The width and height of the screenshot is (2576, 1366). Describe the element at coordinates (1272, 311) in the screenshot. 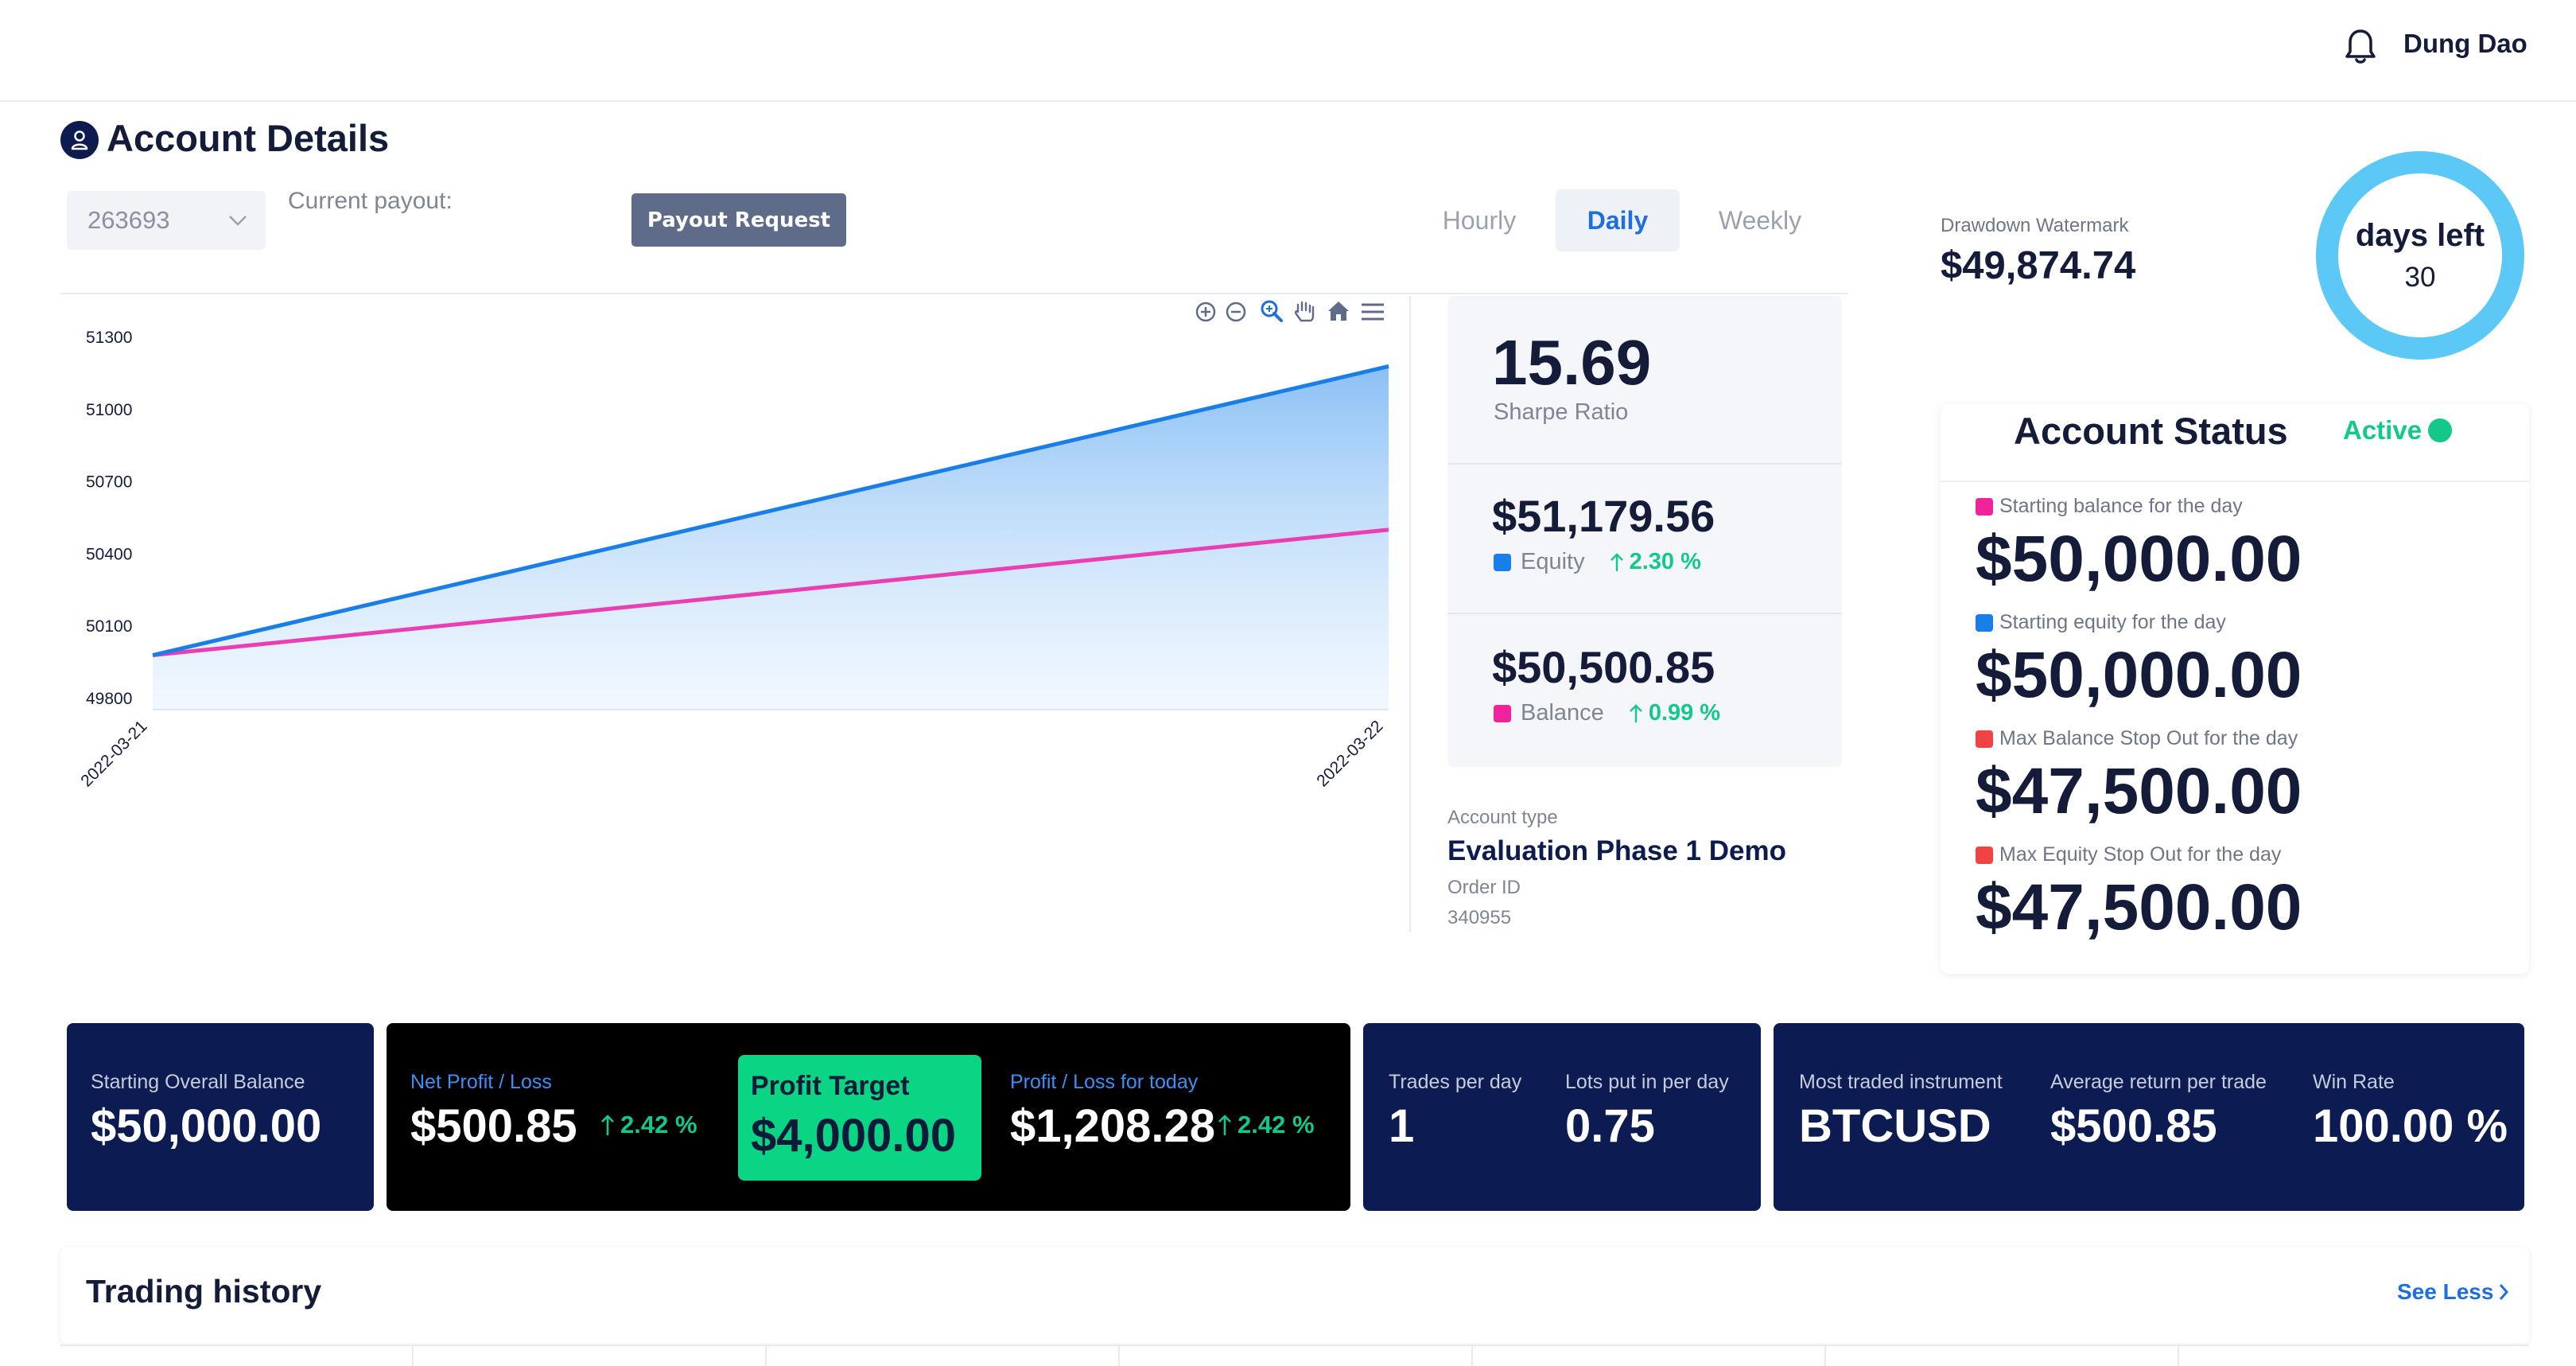

I see `magnifier-icon` at that location.